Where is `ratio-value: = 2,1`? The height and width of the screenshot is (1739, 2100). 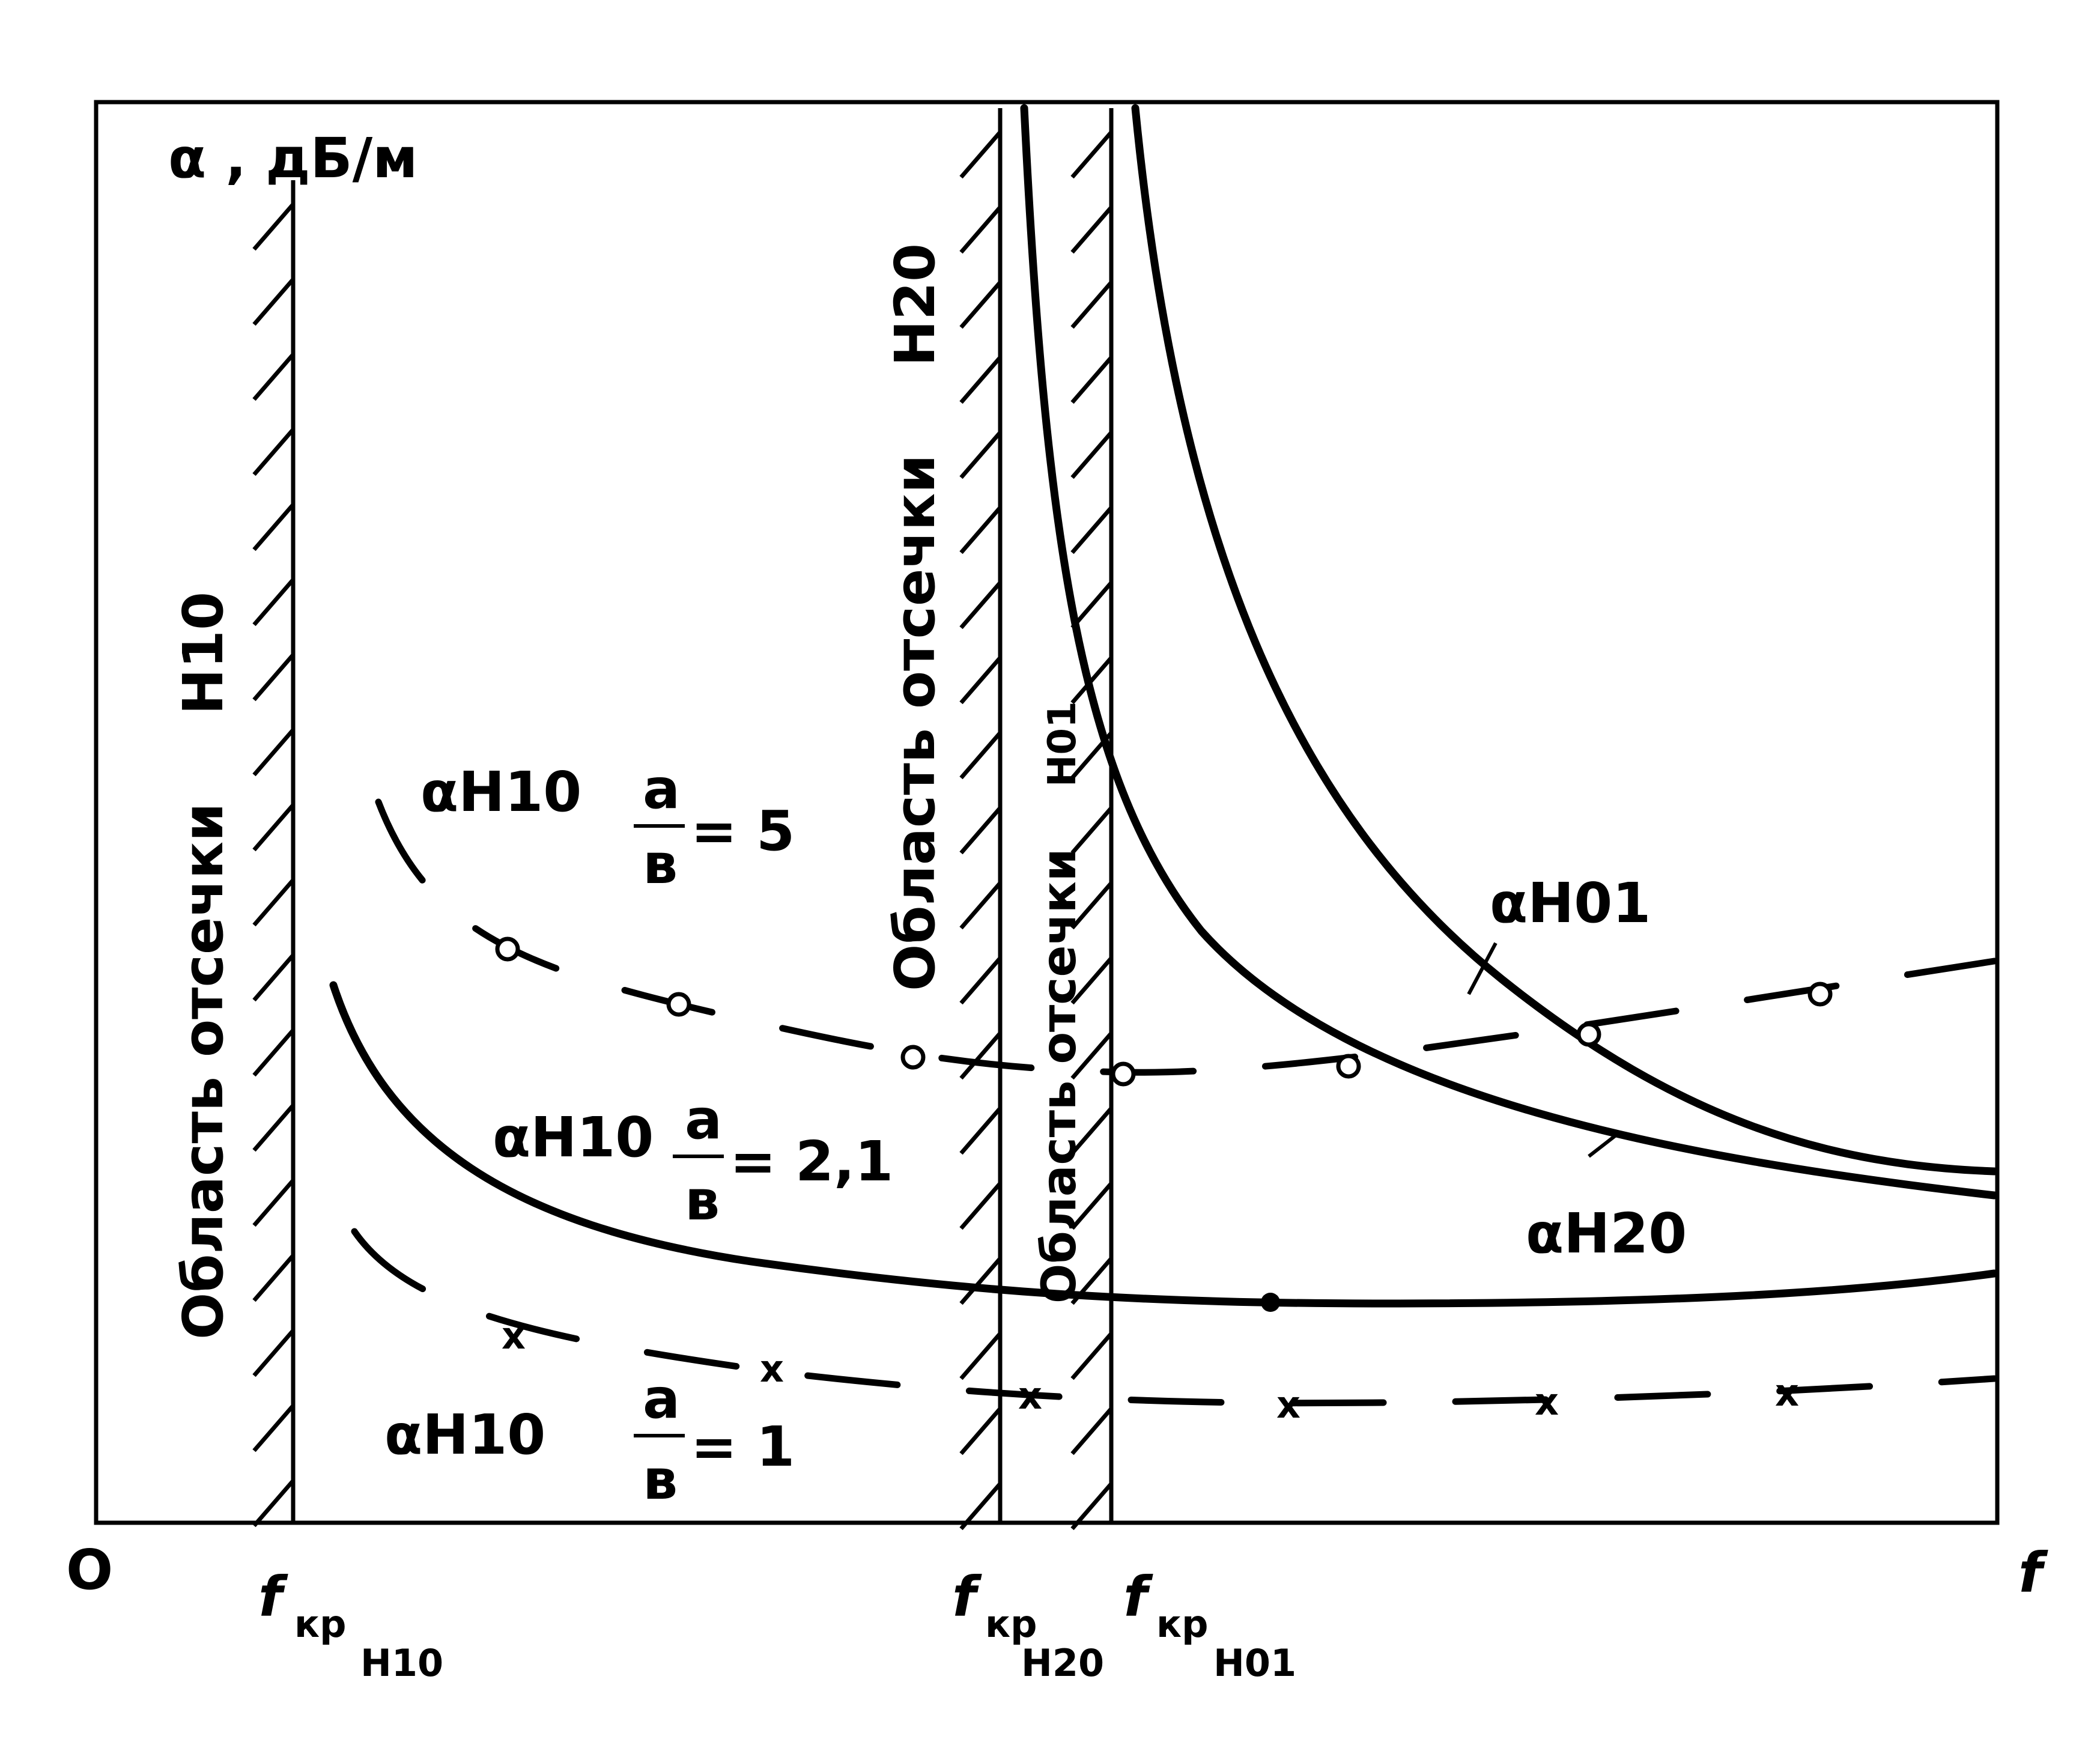 ratio-value: = 2,1 is located at coordinates (811, 1162).